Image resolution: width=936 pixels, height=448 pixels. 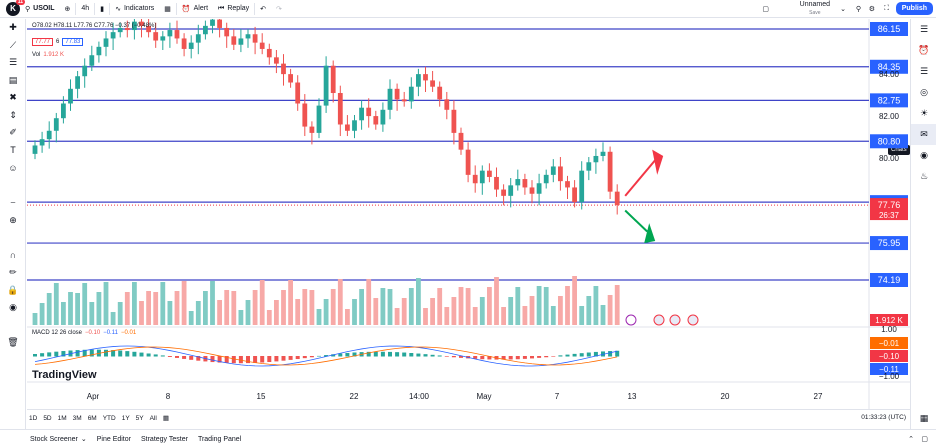 What do you see at coordinates (68, 9) in the screenshot?
I see `compare-button: ⊕` at bounding box center [68, 9].